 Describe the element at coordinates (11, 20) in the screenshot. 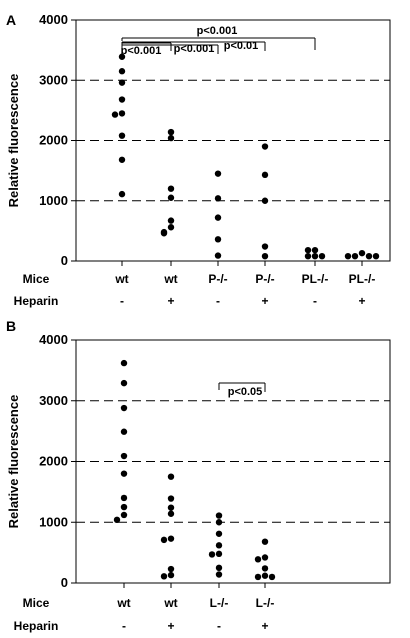

I see `panel-label: A` at that location.